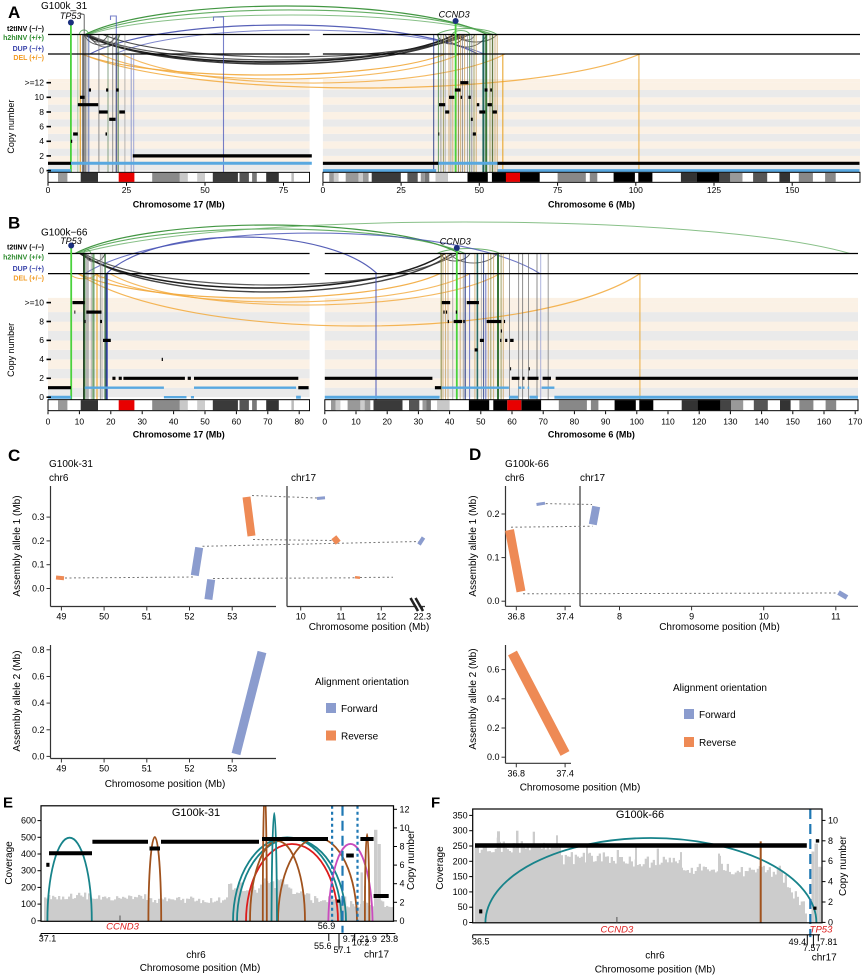 This screenshot has height=980, width=865. What do you see at coordinates (340, 617) in the screenshot?
I see `svg-text: 11` at bounding box center [340, 617].